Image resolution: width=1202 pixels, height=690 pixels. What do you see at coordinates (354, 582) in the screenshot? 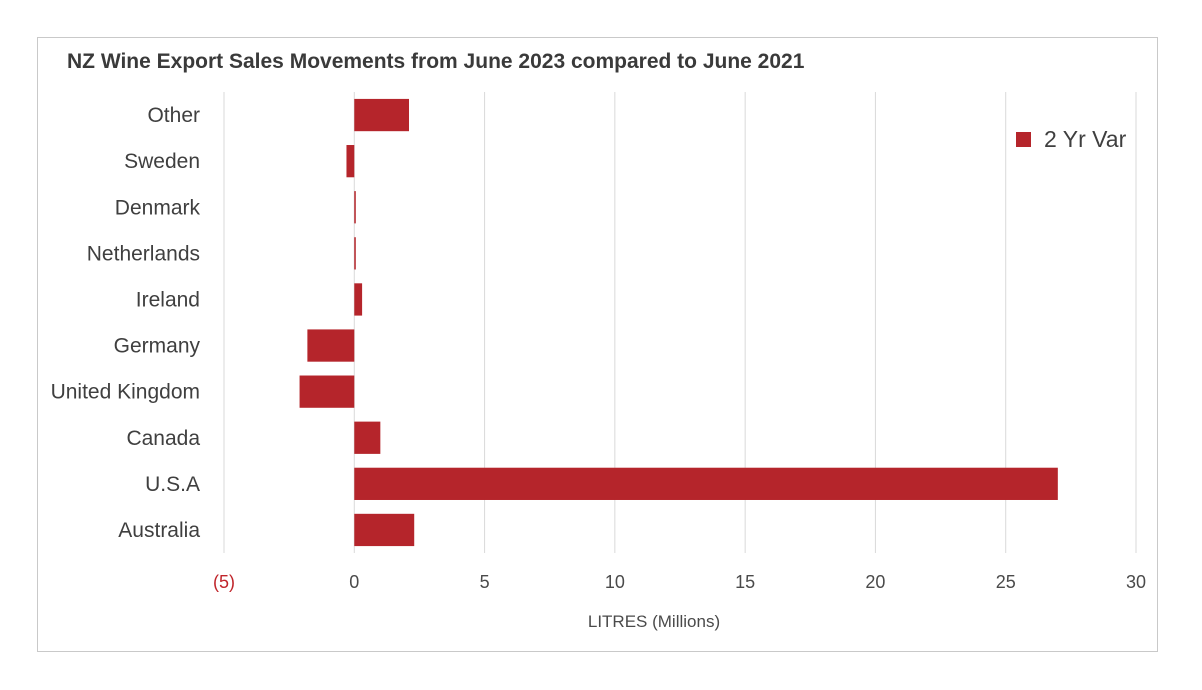
I see `x-tick-label: 0` at bounding box center [354, 582].